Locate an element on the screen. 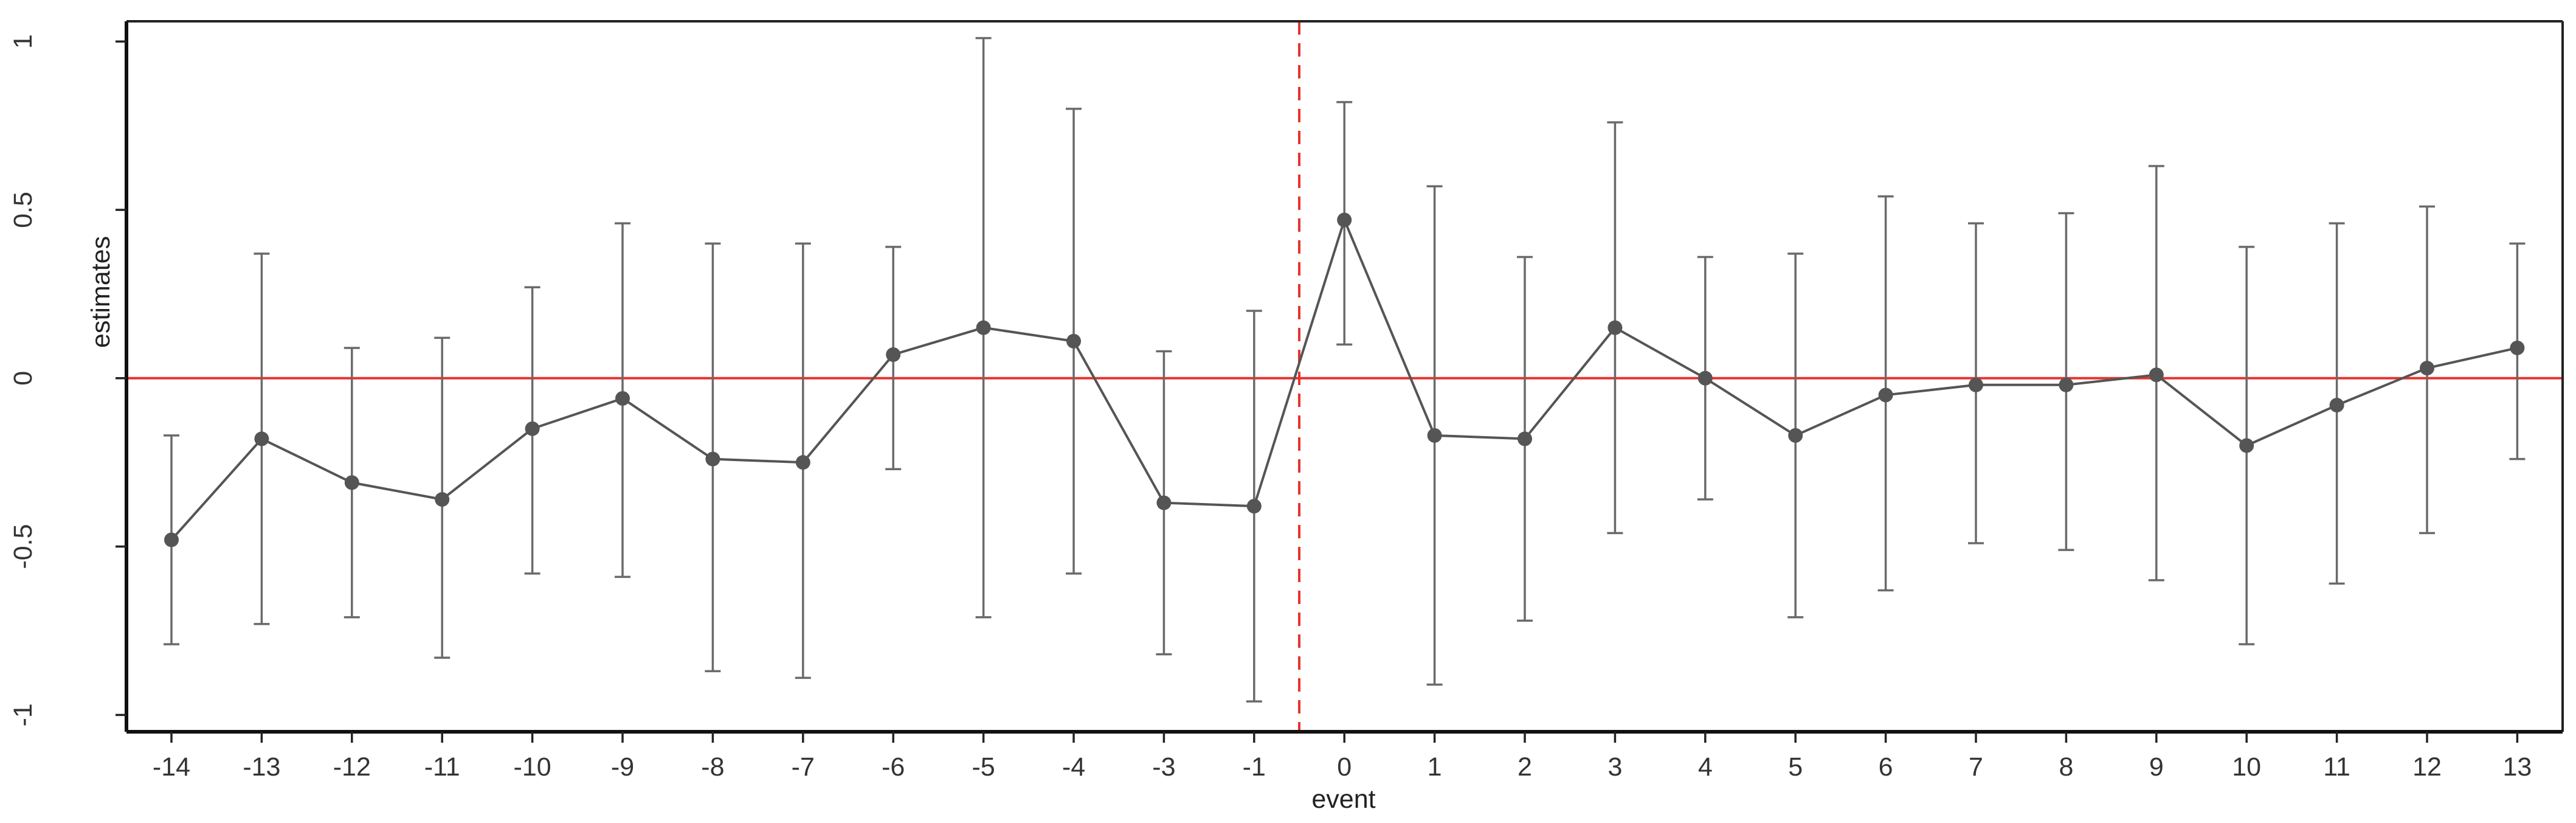  x-tick-label: -4 is located at coordinates (1073, 767).